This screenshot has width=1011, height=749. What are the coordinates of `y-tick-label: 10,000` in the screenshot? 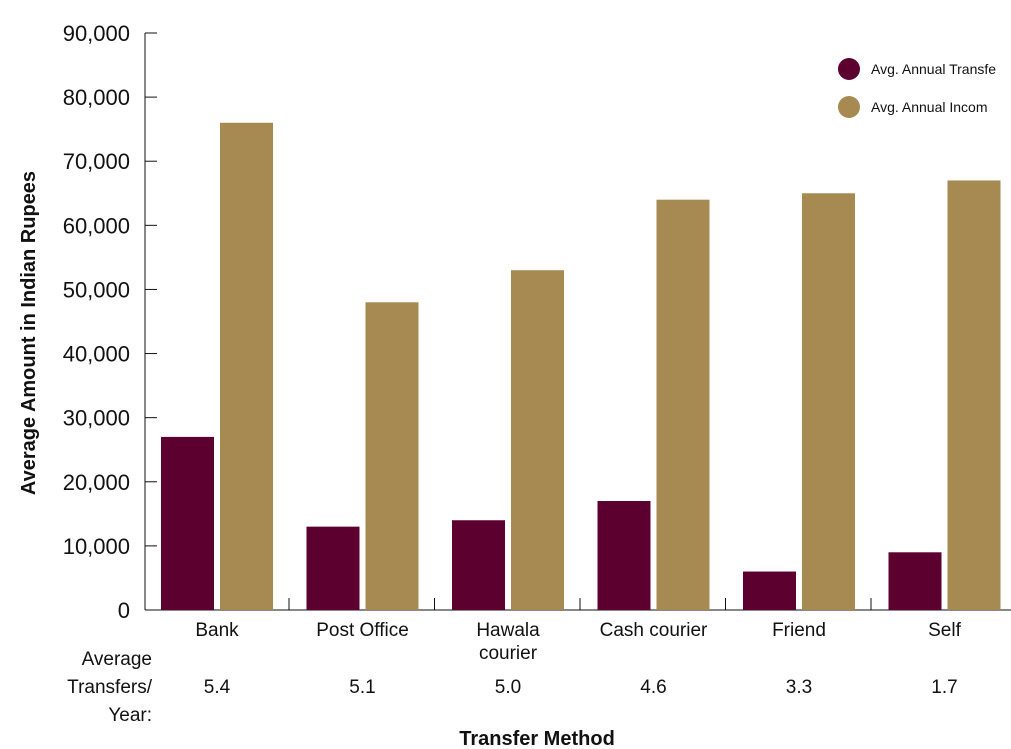 It's located at (96, 546).